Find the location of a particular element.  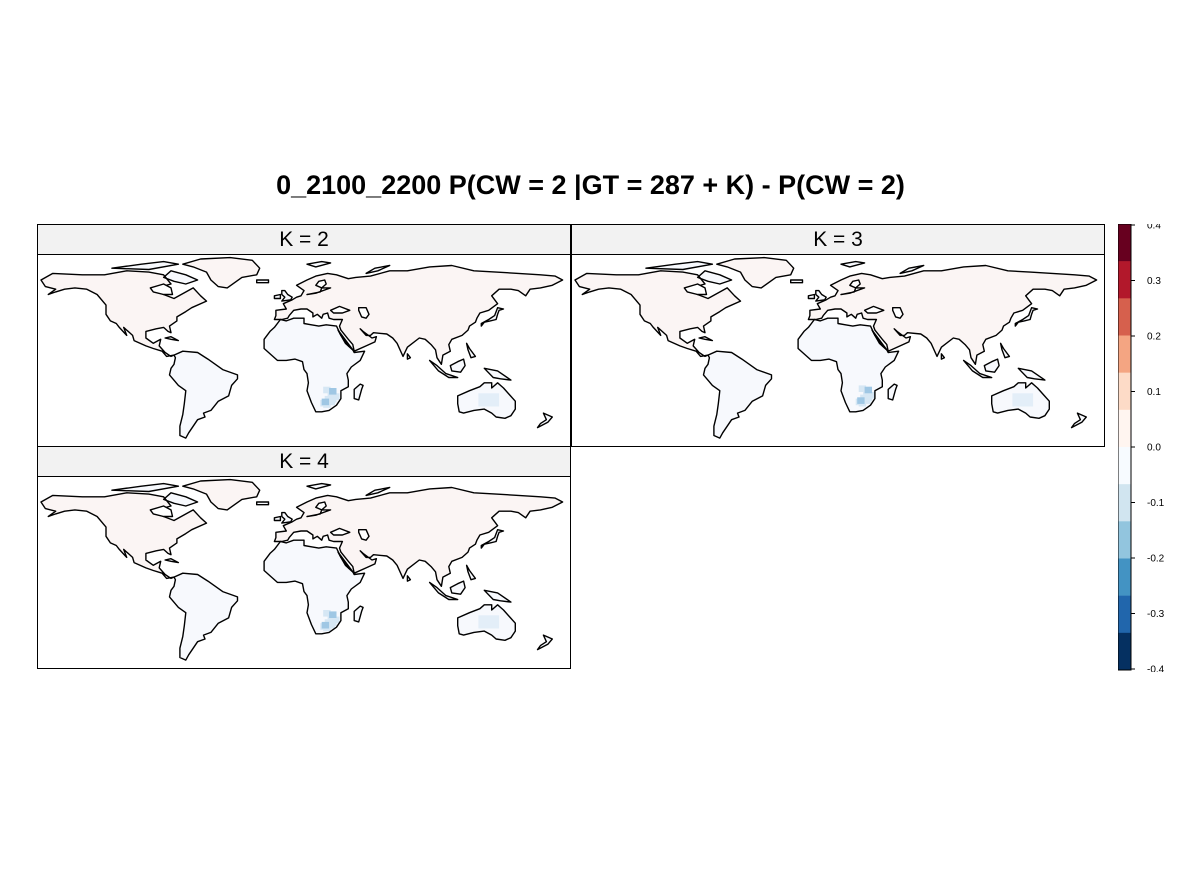

australia-coastline is located at coordinates (1020, 401).